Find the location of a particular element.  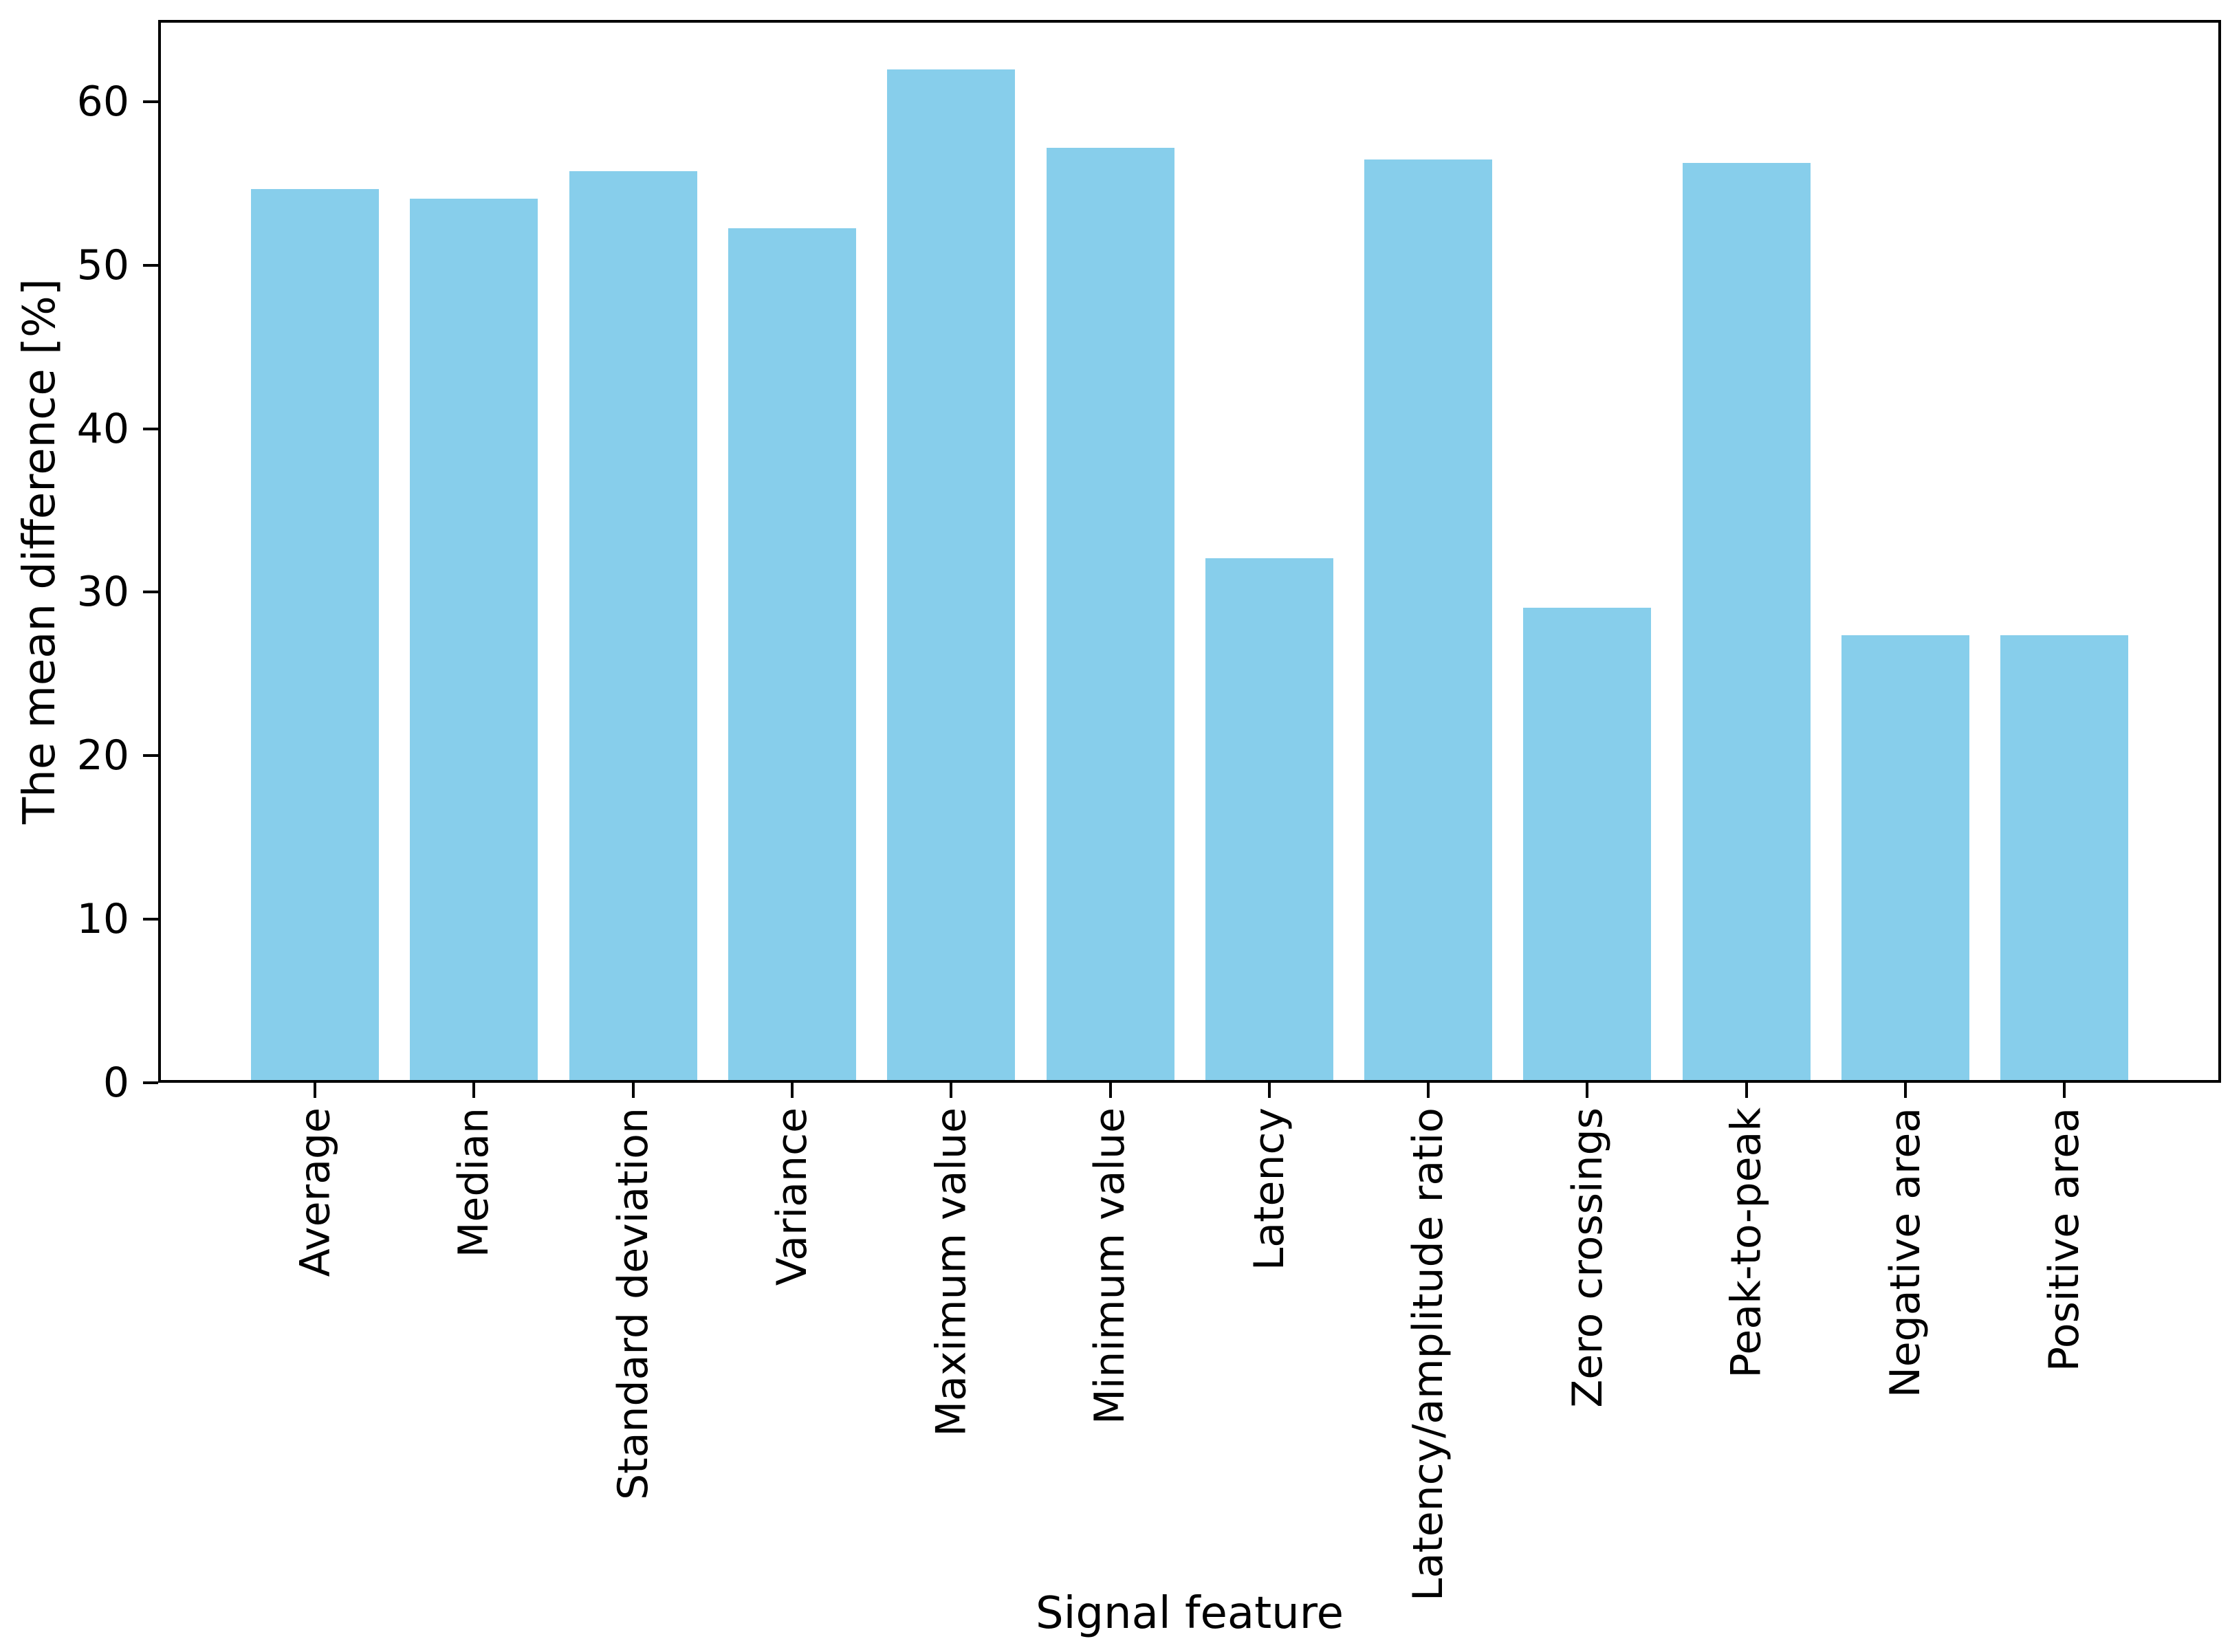

bar-peak-to-peak is located at coordinates (1746, 621).